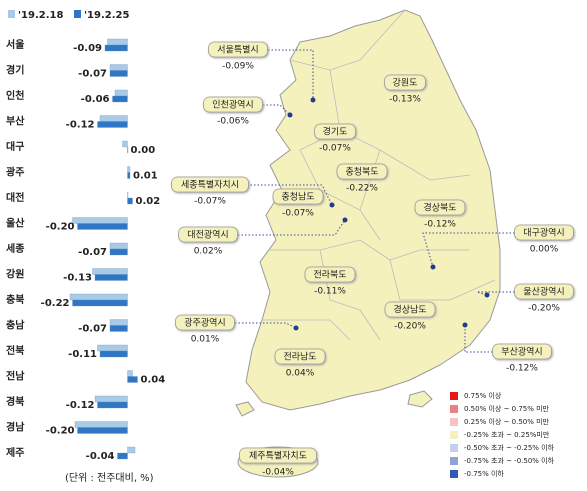 This screenshot has width=587, height=491. What do you see at coordinates (15, 44) in the screenshot?
I see `category-label: 서울` at bounding box center [15, 44].